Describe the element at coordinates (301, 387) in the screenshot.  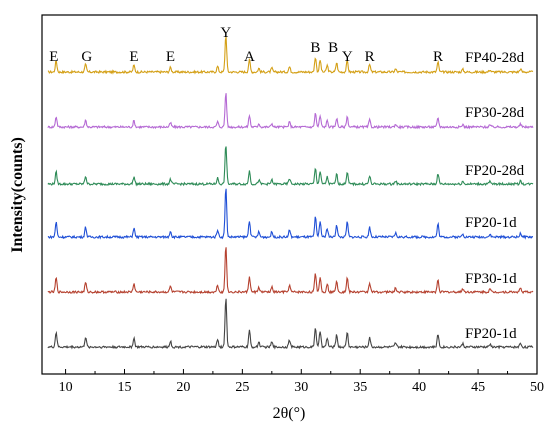
I see `x-tick-label: 30` at that location.